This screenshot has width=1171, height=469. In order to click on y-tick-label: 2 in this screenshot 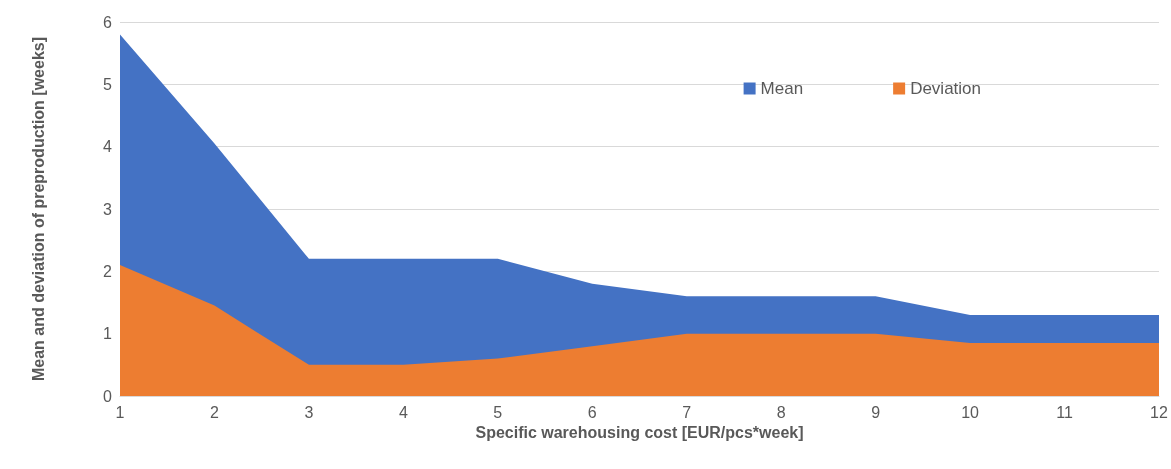, I will do `click(108, 271)`.